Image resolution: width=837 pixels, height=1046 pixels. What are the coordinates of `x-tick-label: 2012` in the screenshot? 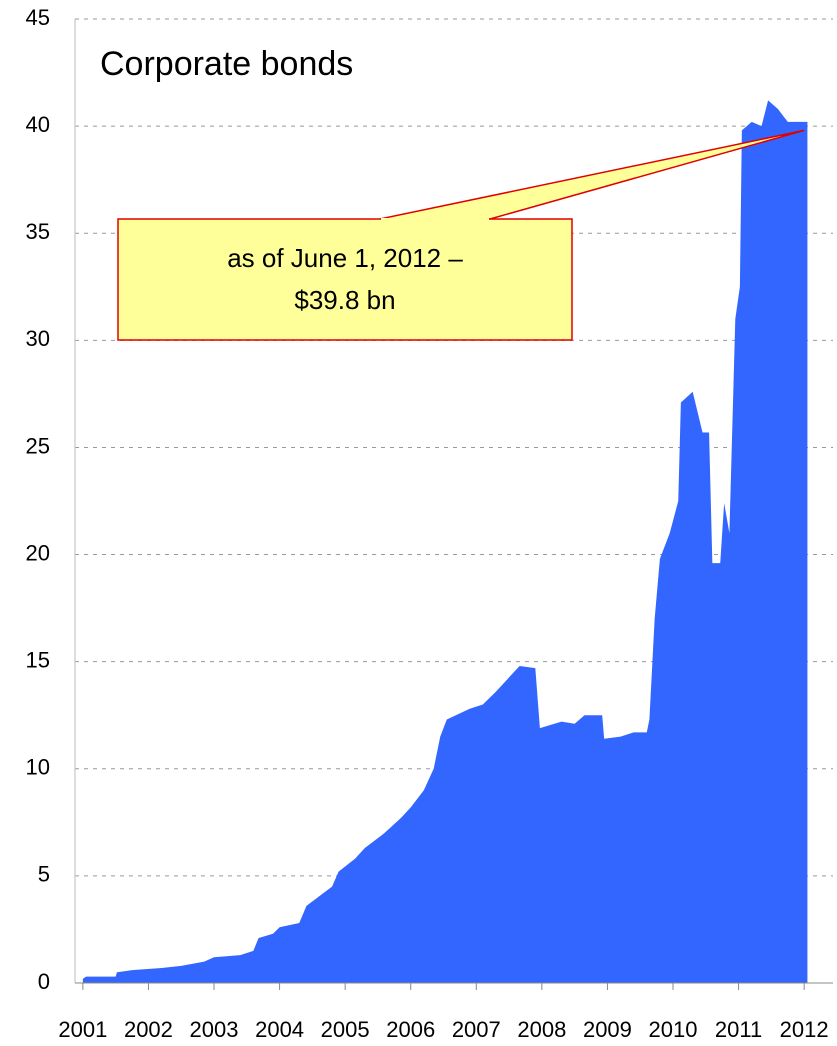 It's located at (804, 1029).